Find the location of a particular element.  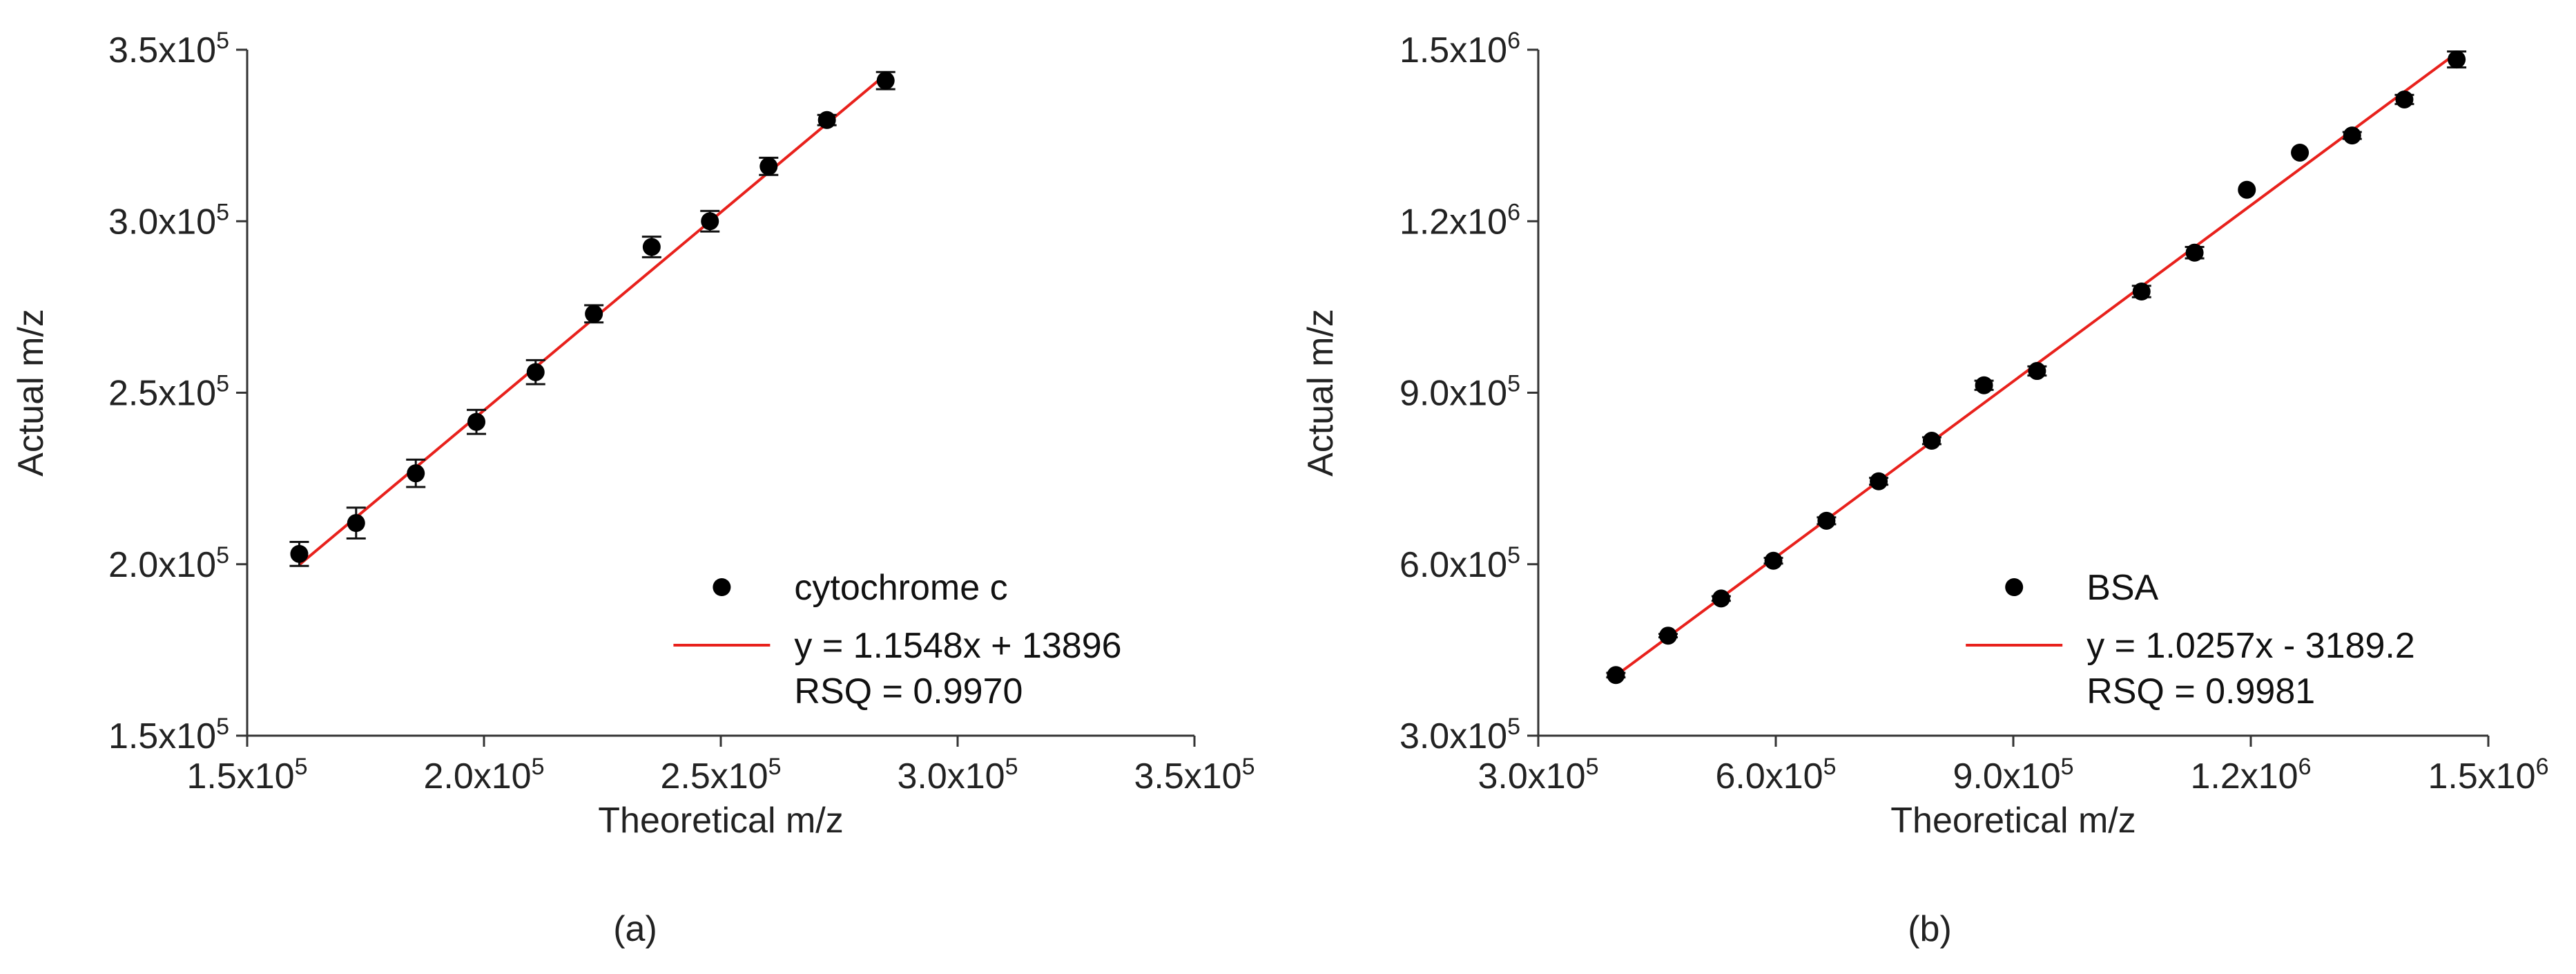

legend: BSA y = 1.0257x - 3189.2 RSQ = 0.9981 is located at coordinates (2191, 640).